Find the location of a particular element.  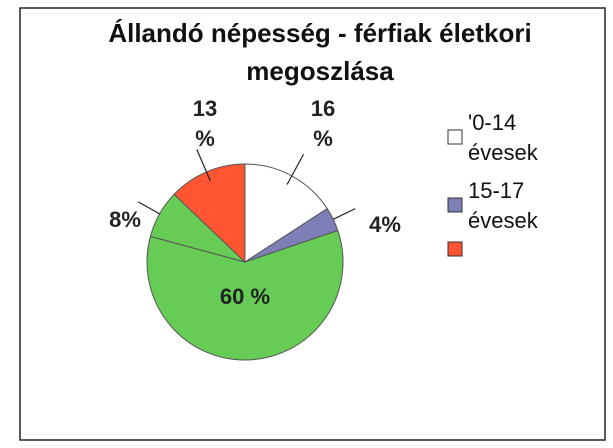

data-label-box: 8% is located at coordinates (125, 219).